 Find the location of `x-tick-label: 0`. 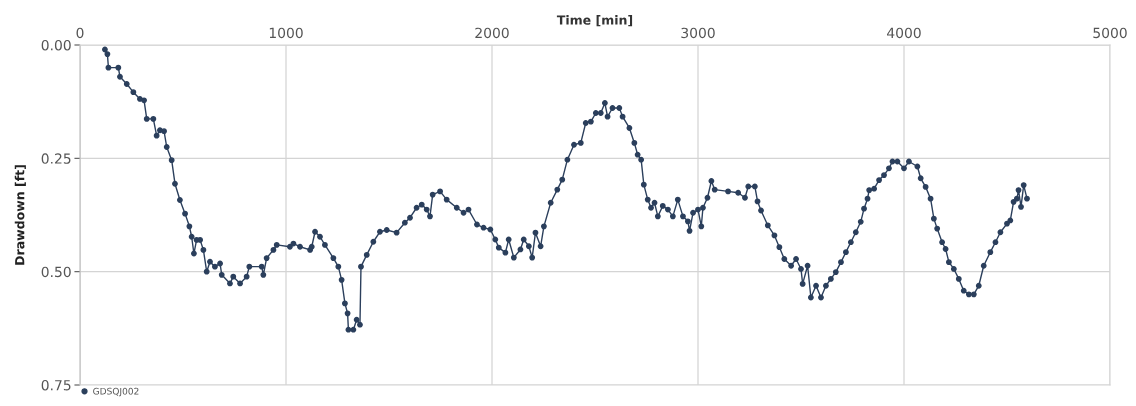

x-tick-label: 0 is located at coordinates (80, 33).